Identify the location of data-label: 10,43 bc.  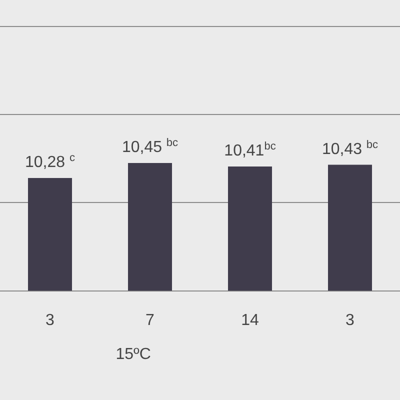
(350, 148).